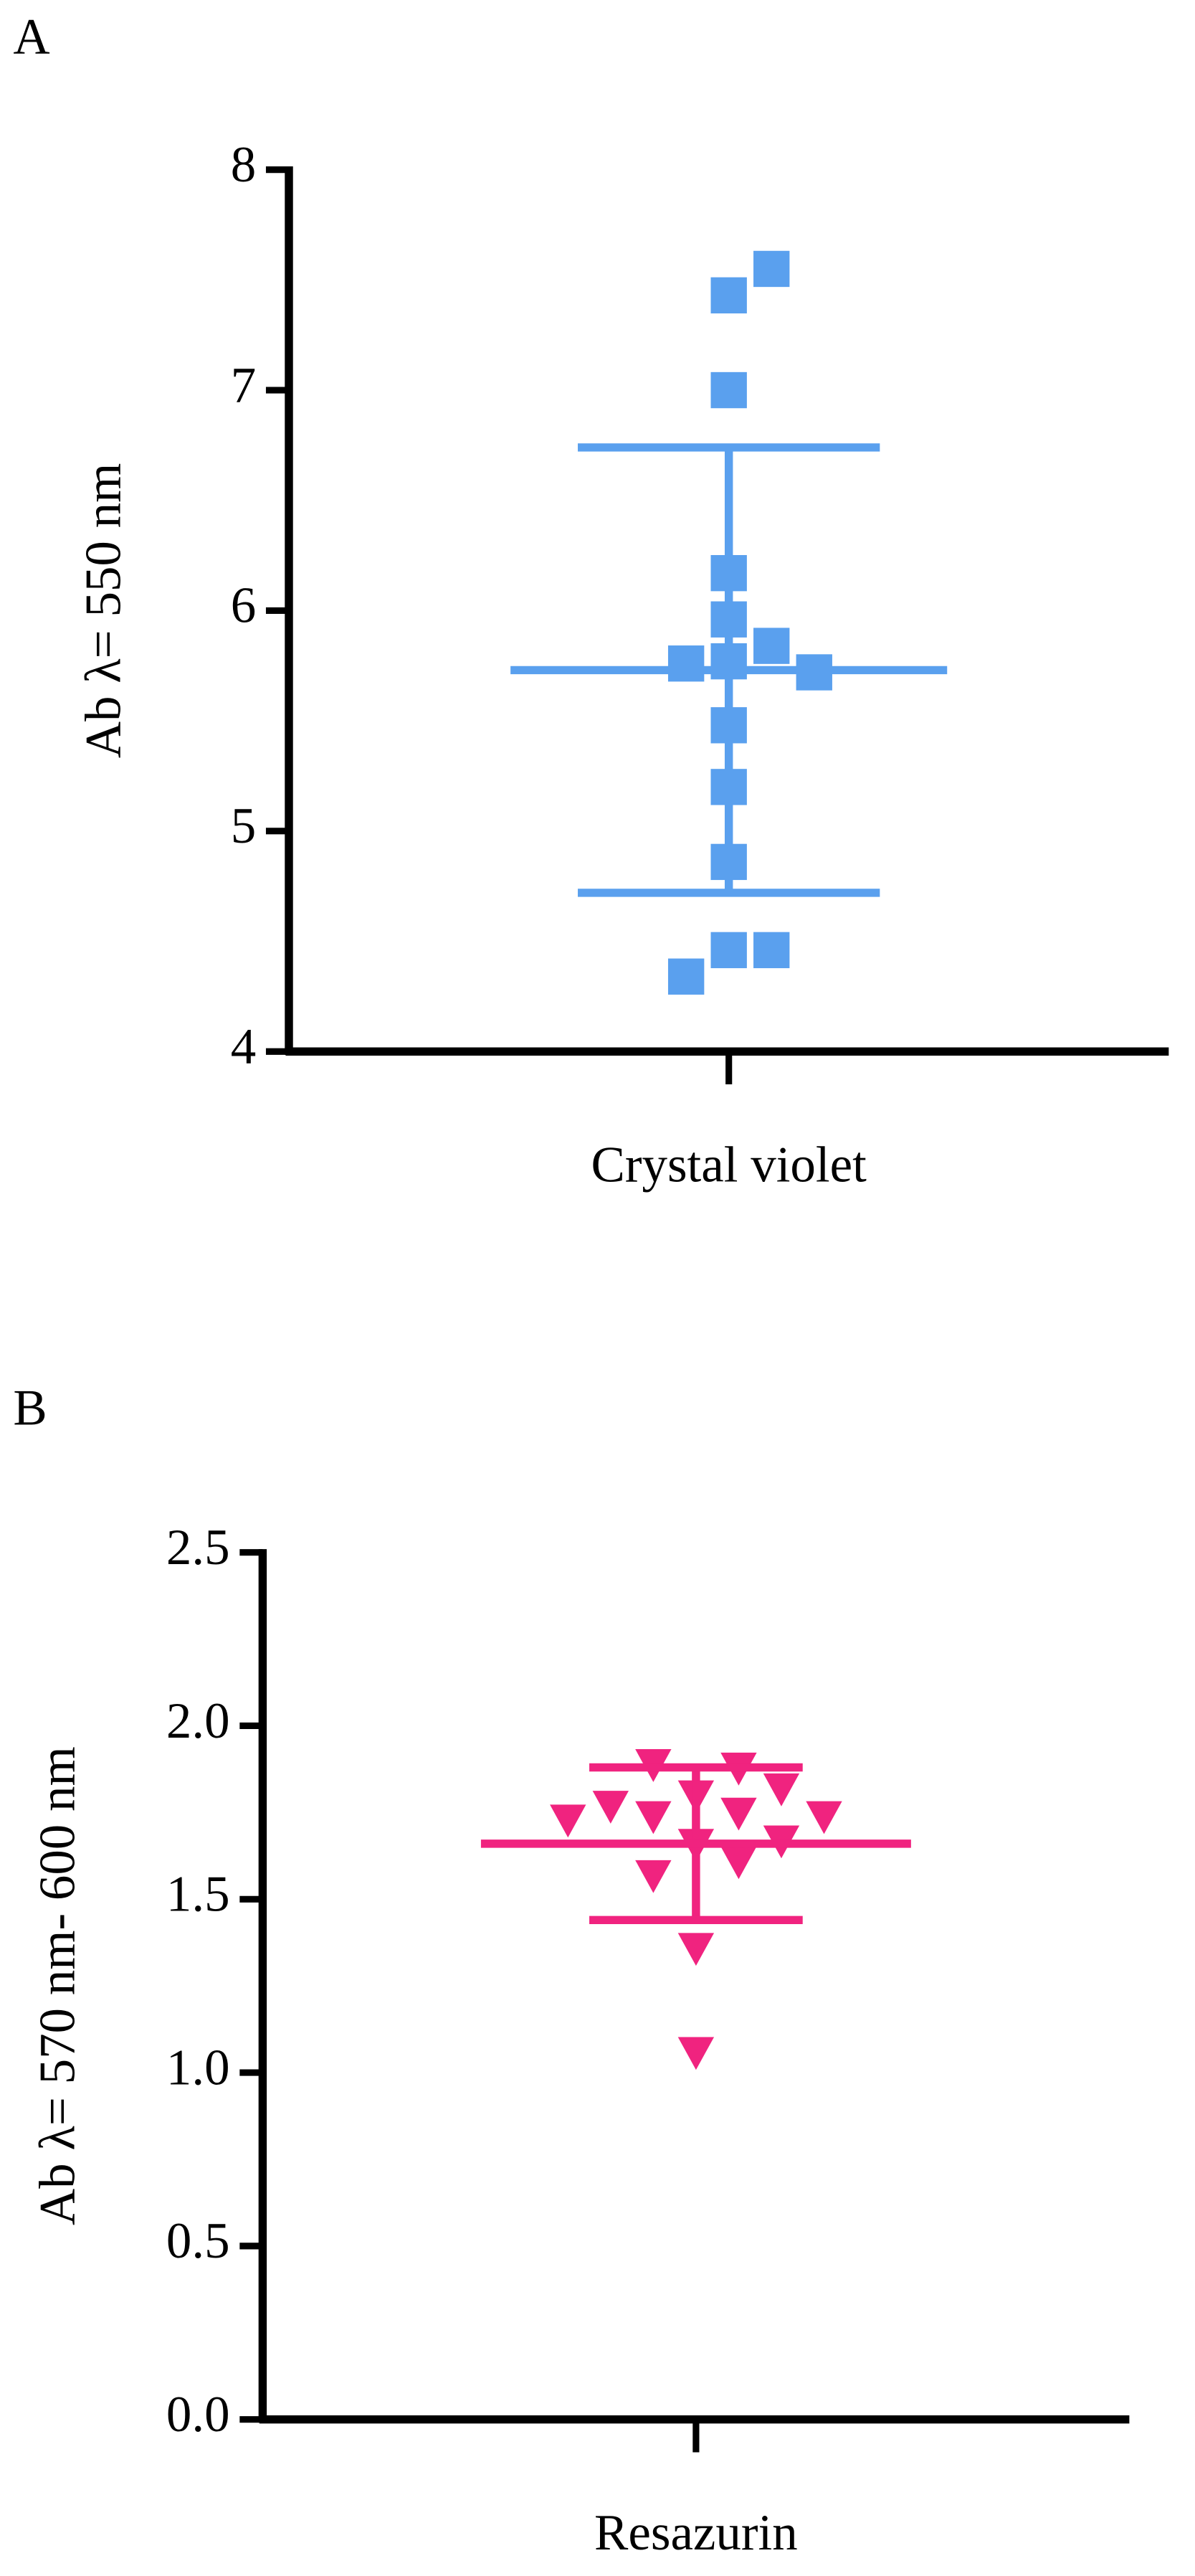  What do you see at coordinates (198, 2241) in the screenshot?
I see `y-tick-label: 0.5` at bounding box center [198, 2241].